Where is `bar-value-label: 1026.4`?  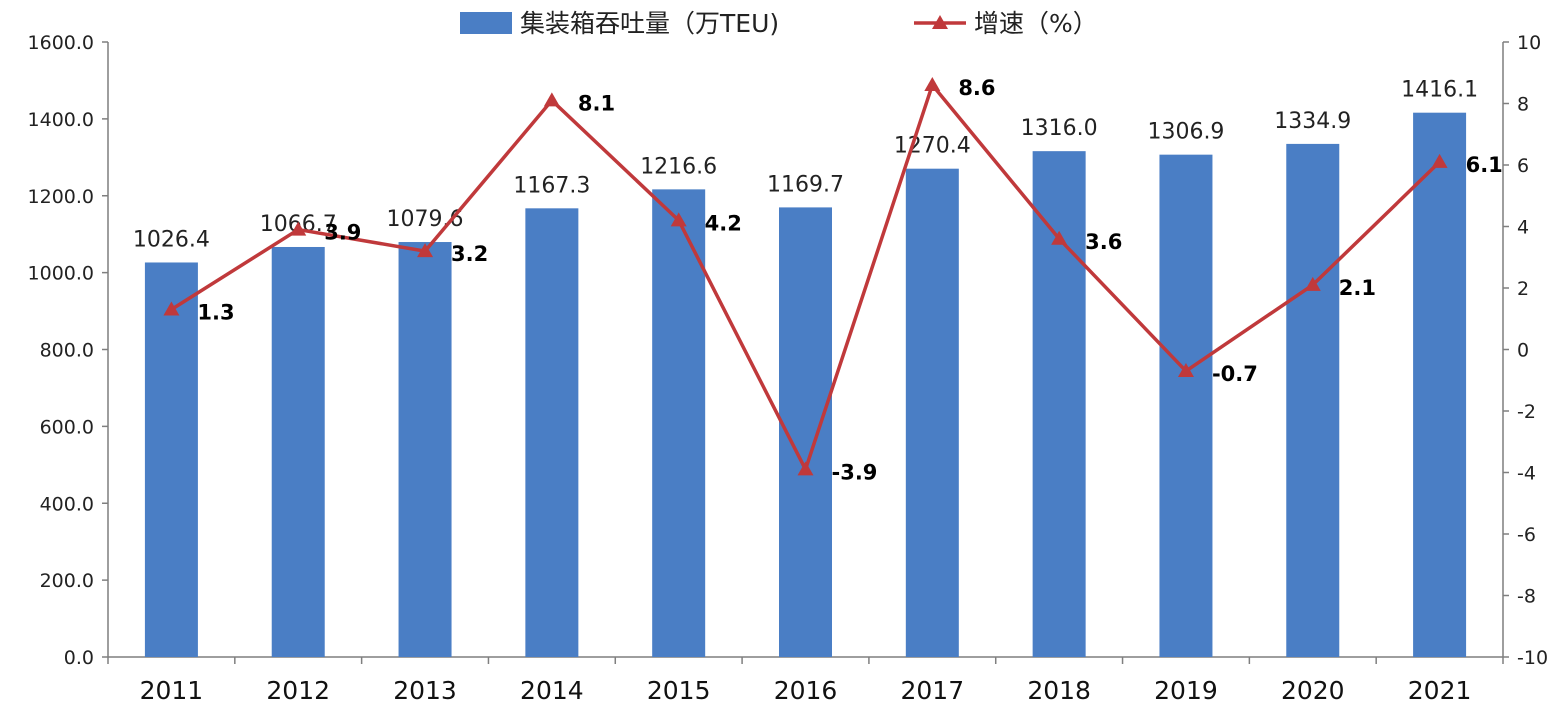
bar-value-label: 1026.4 is located at coordinates (171, 239).